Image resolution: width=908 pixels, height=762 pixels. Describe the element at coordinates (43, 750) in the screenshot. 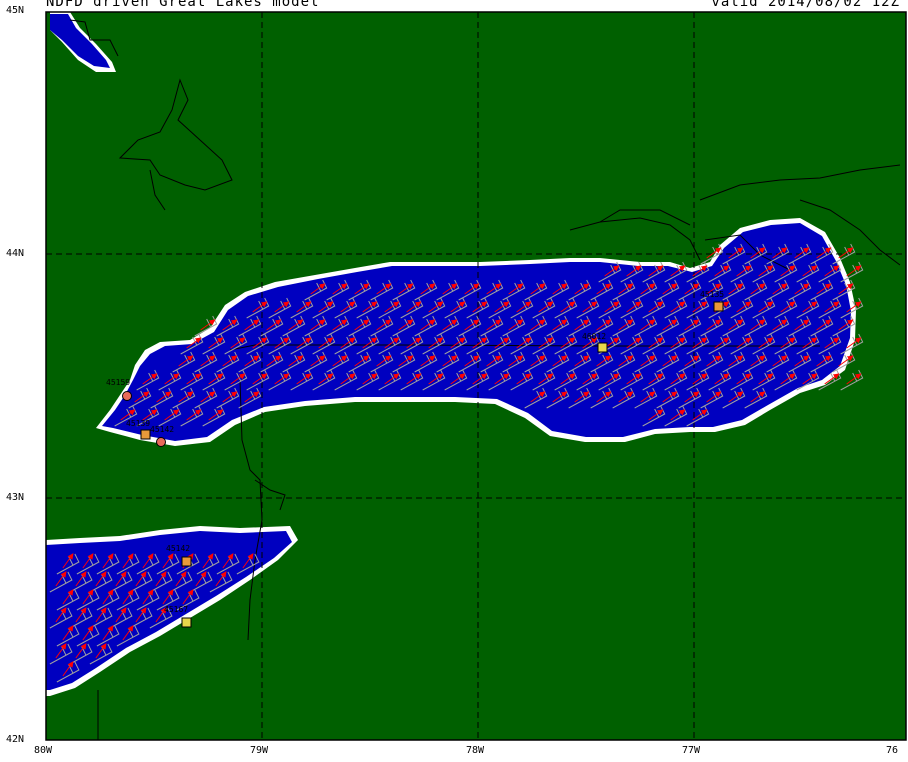

I see `lon-label-80w: 80W` at that location.